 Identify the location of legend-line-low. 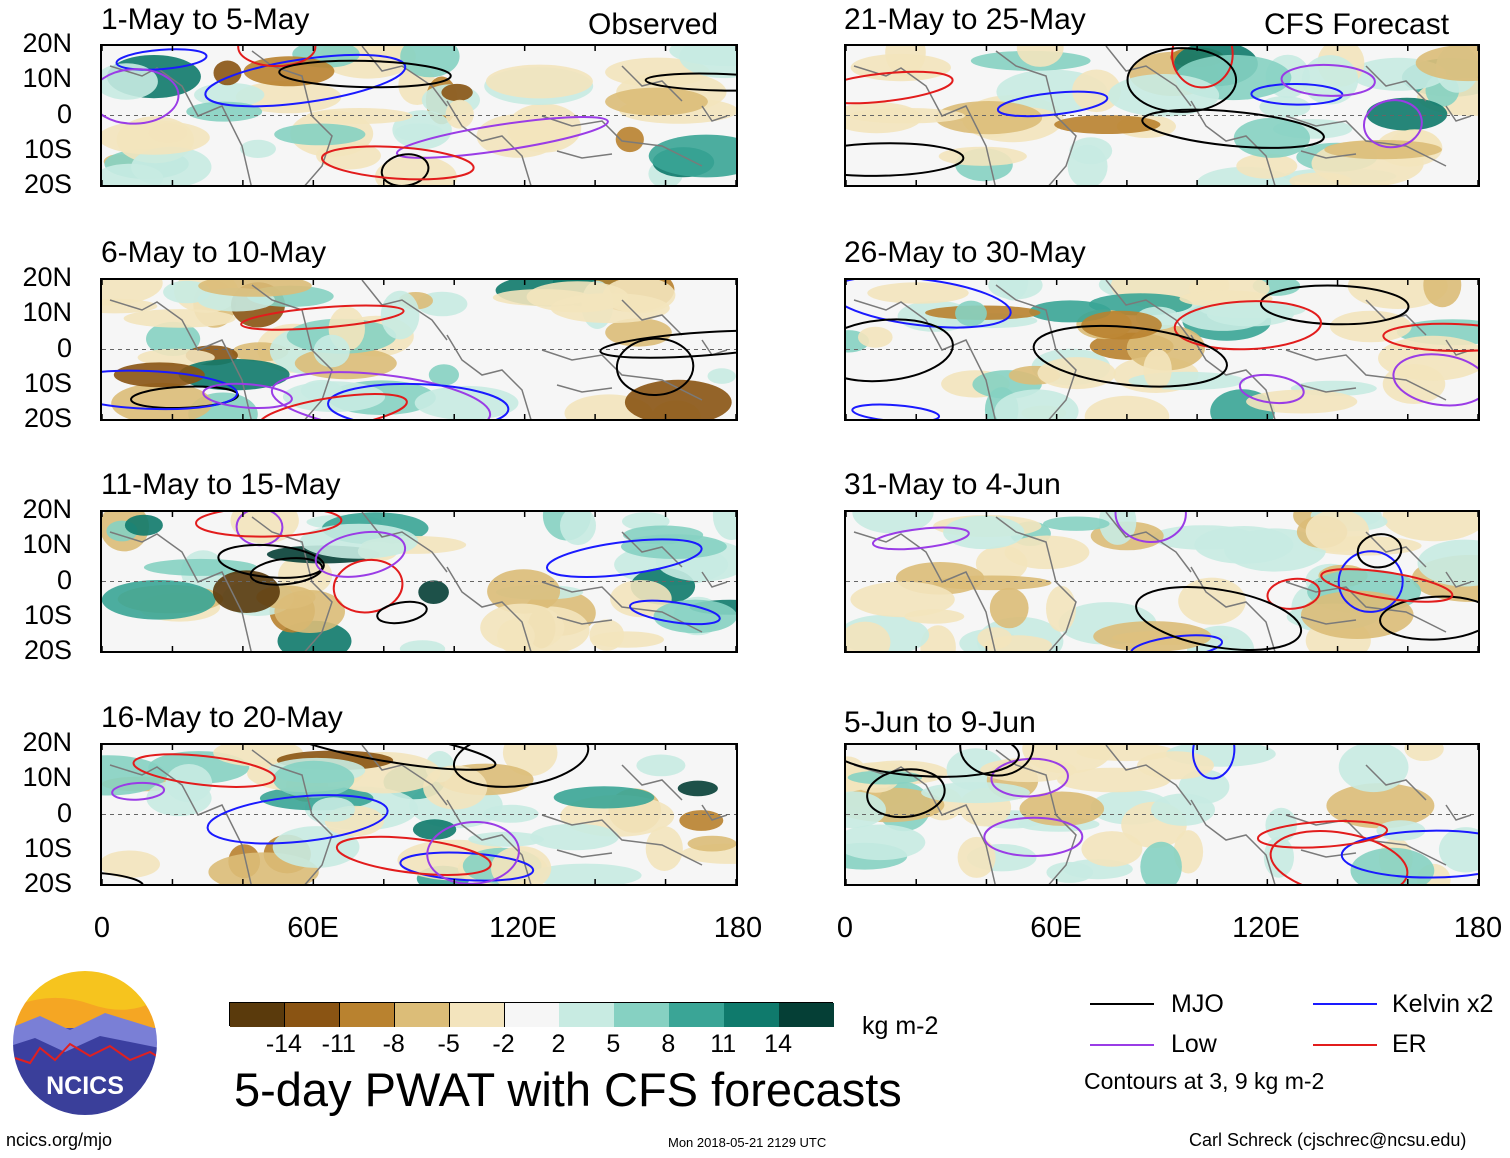
(1122, 1045).